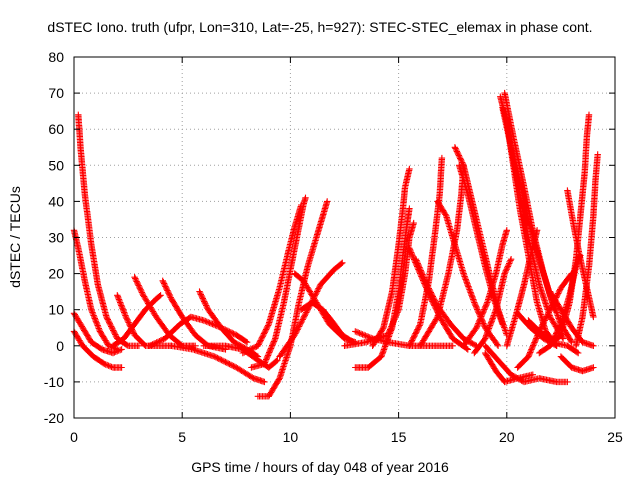 The width and height of the screenshot is (640, 480). I want to click on y-tick-label: 10, so click(56, 310).